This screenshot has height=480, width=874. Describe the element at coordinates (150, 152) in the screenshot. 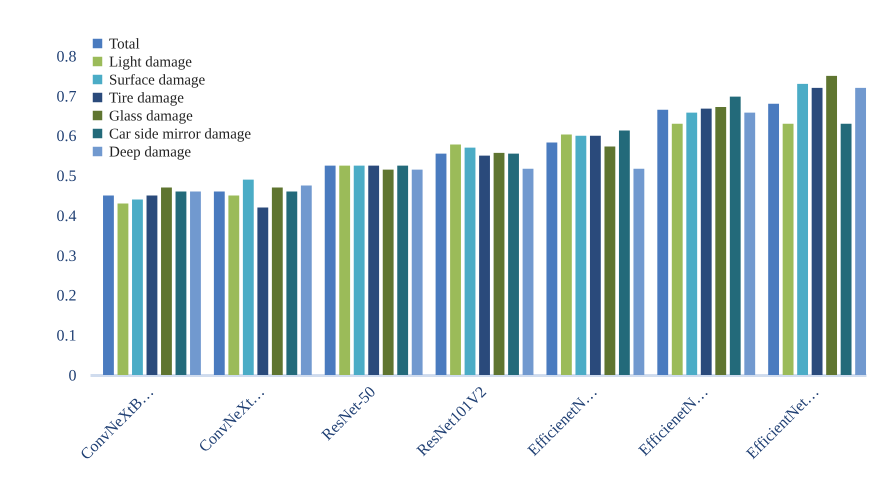

I see `legend-label: Deep damage` at that location.